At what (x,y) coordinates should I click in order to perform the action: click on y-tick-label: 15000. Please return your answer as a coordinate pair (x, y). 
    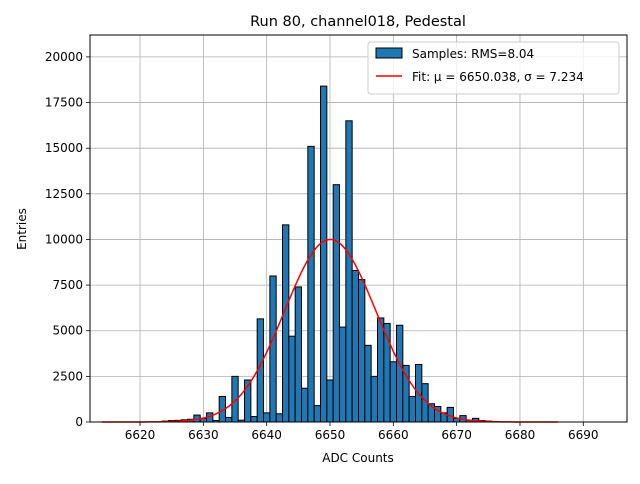
    Looking at the image, I should click on (64, 148).